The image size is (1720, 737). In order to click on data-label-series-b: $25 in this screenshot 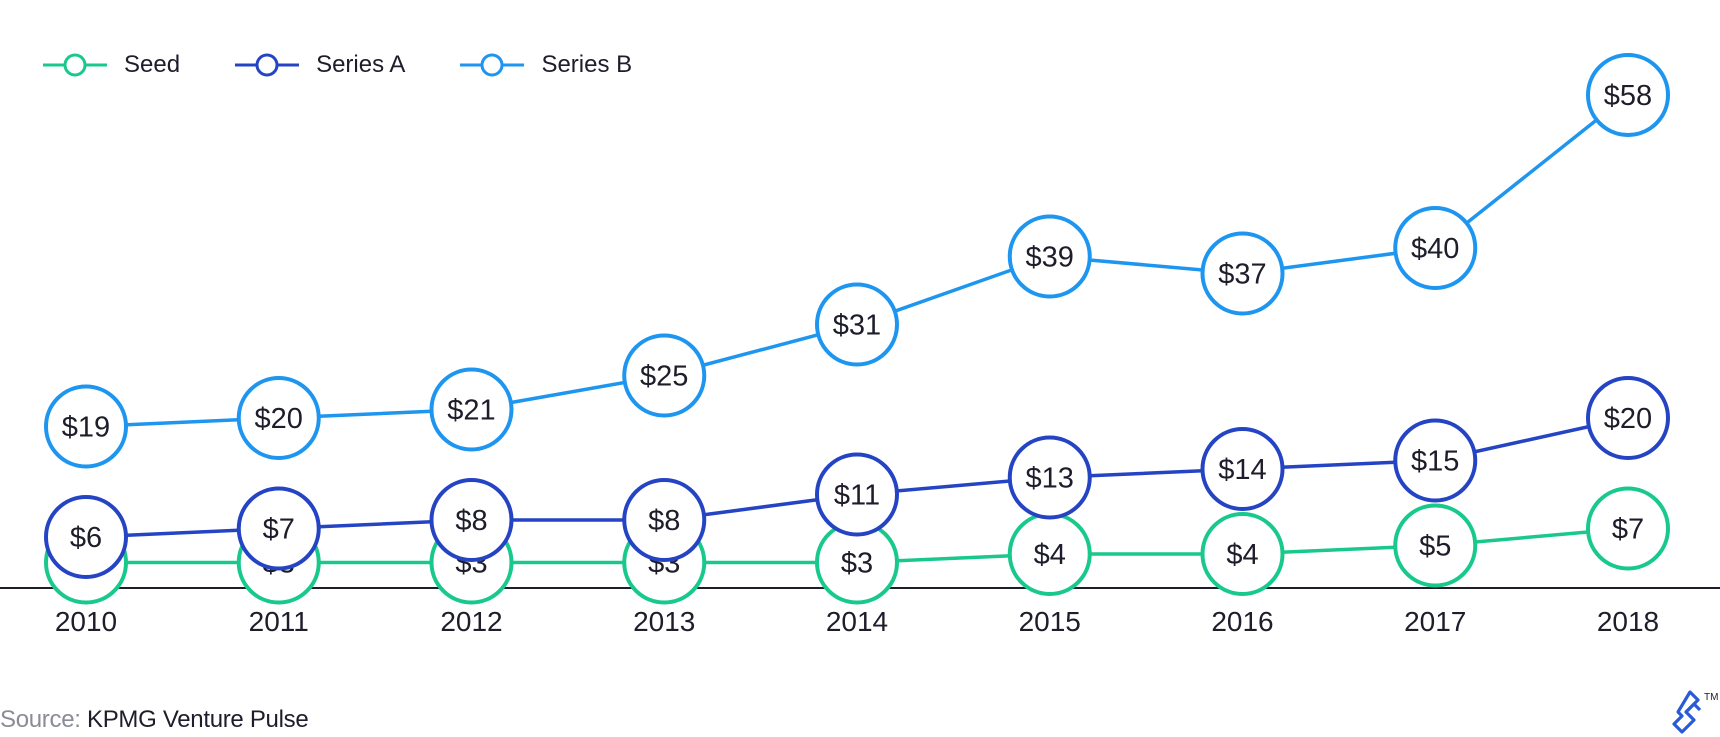, I will do `click(664, 377)`.